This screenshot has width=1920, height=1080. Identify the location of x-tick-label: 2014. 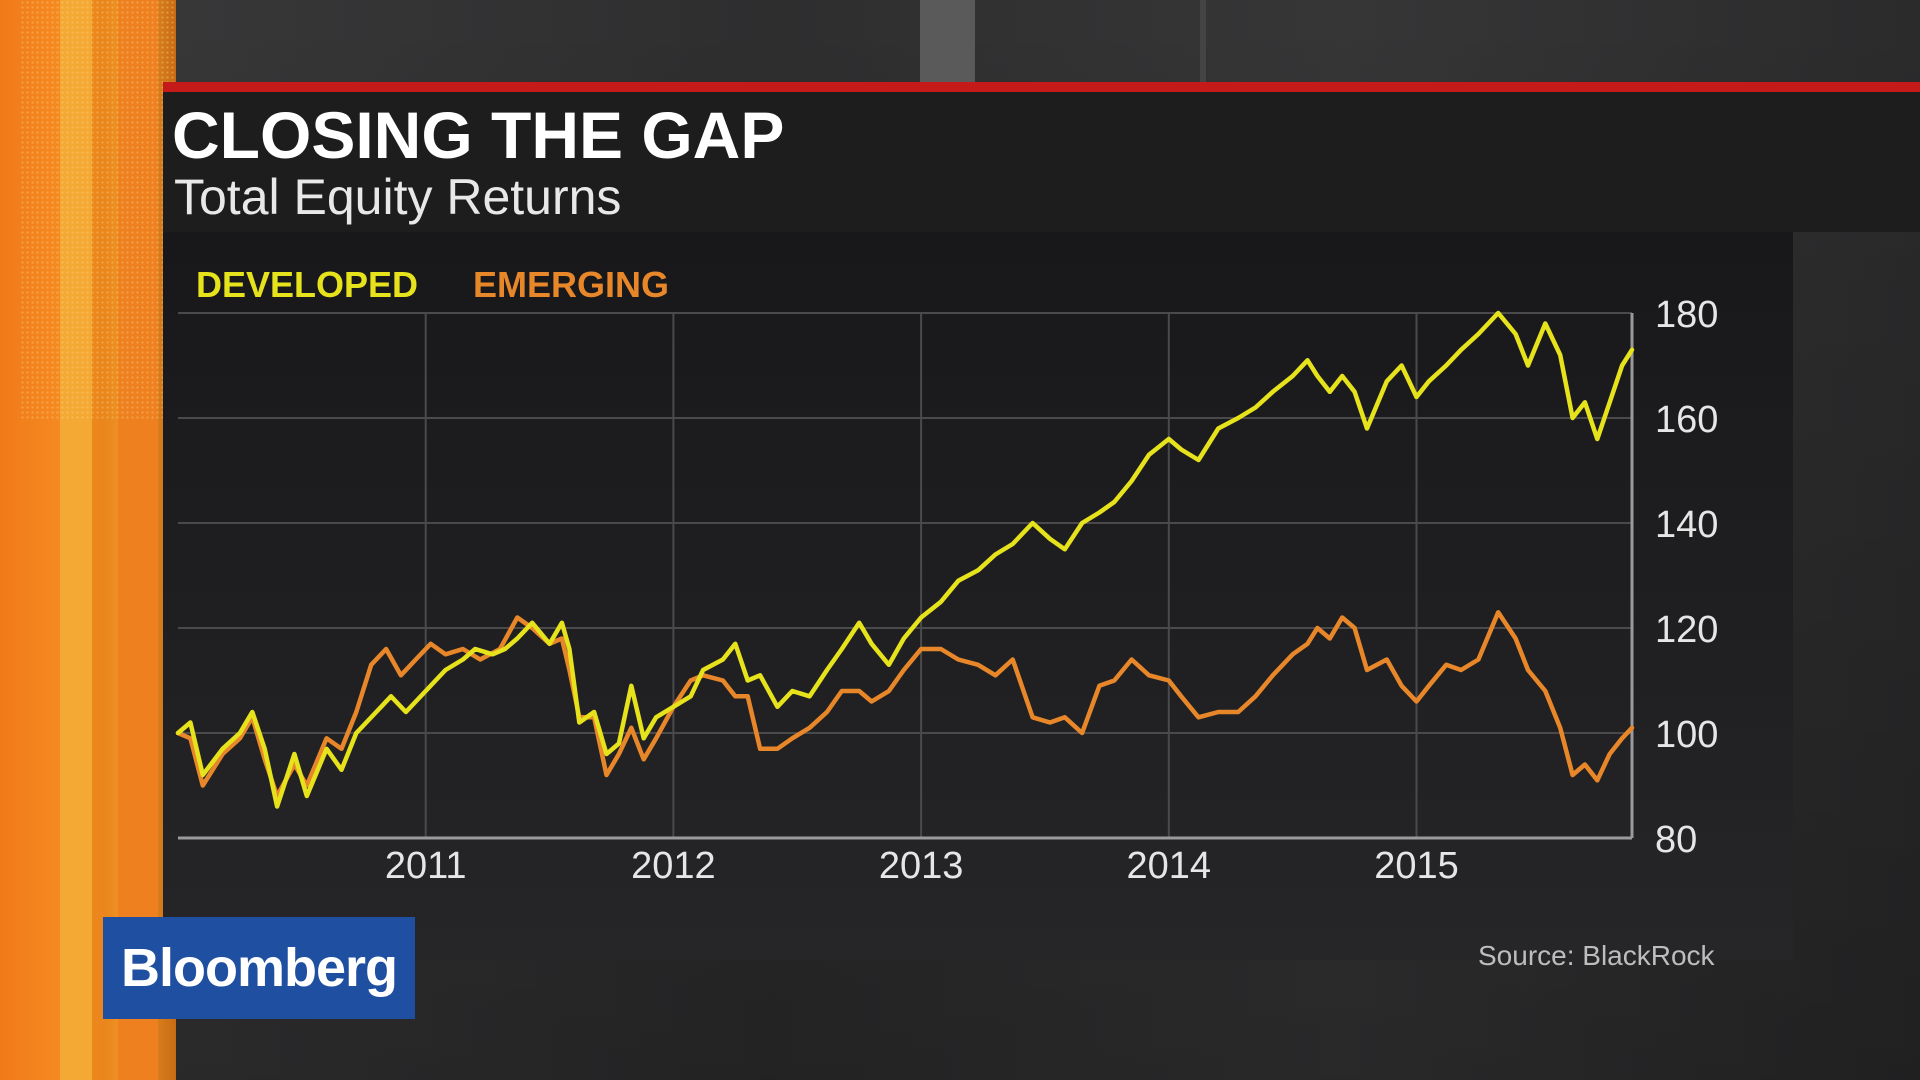
(1169, 866).